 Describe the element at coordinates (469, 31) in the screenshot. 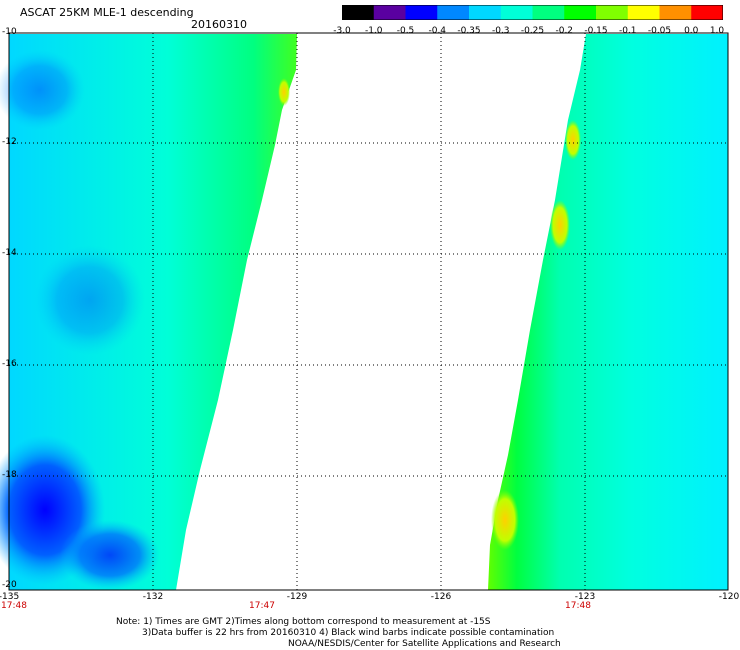

I see `colorbar-tick-label: -0.35` at that location.